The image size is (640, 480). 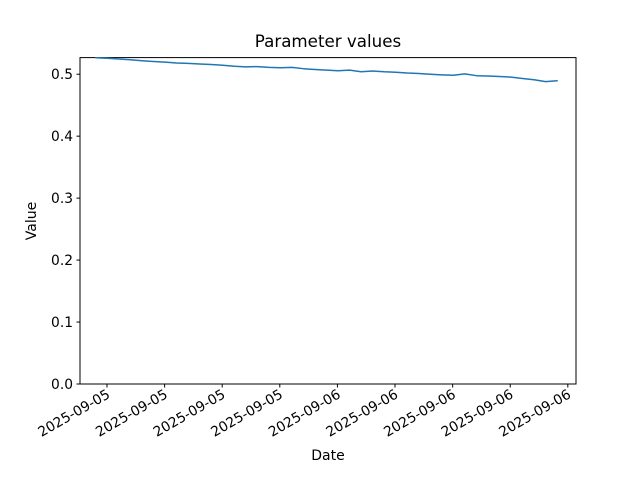 I want to click on y-tick-label: 0.4, so click(x=62, y=137).